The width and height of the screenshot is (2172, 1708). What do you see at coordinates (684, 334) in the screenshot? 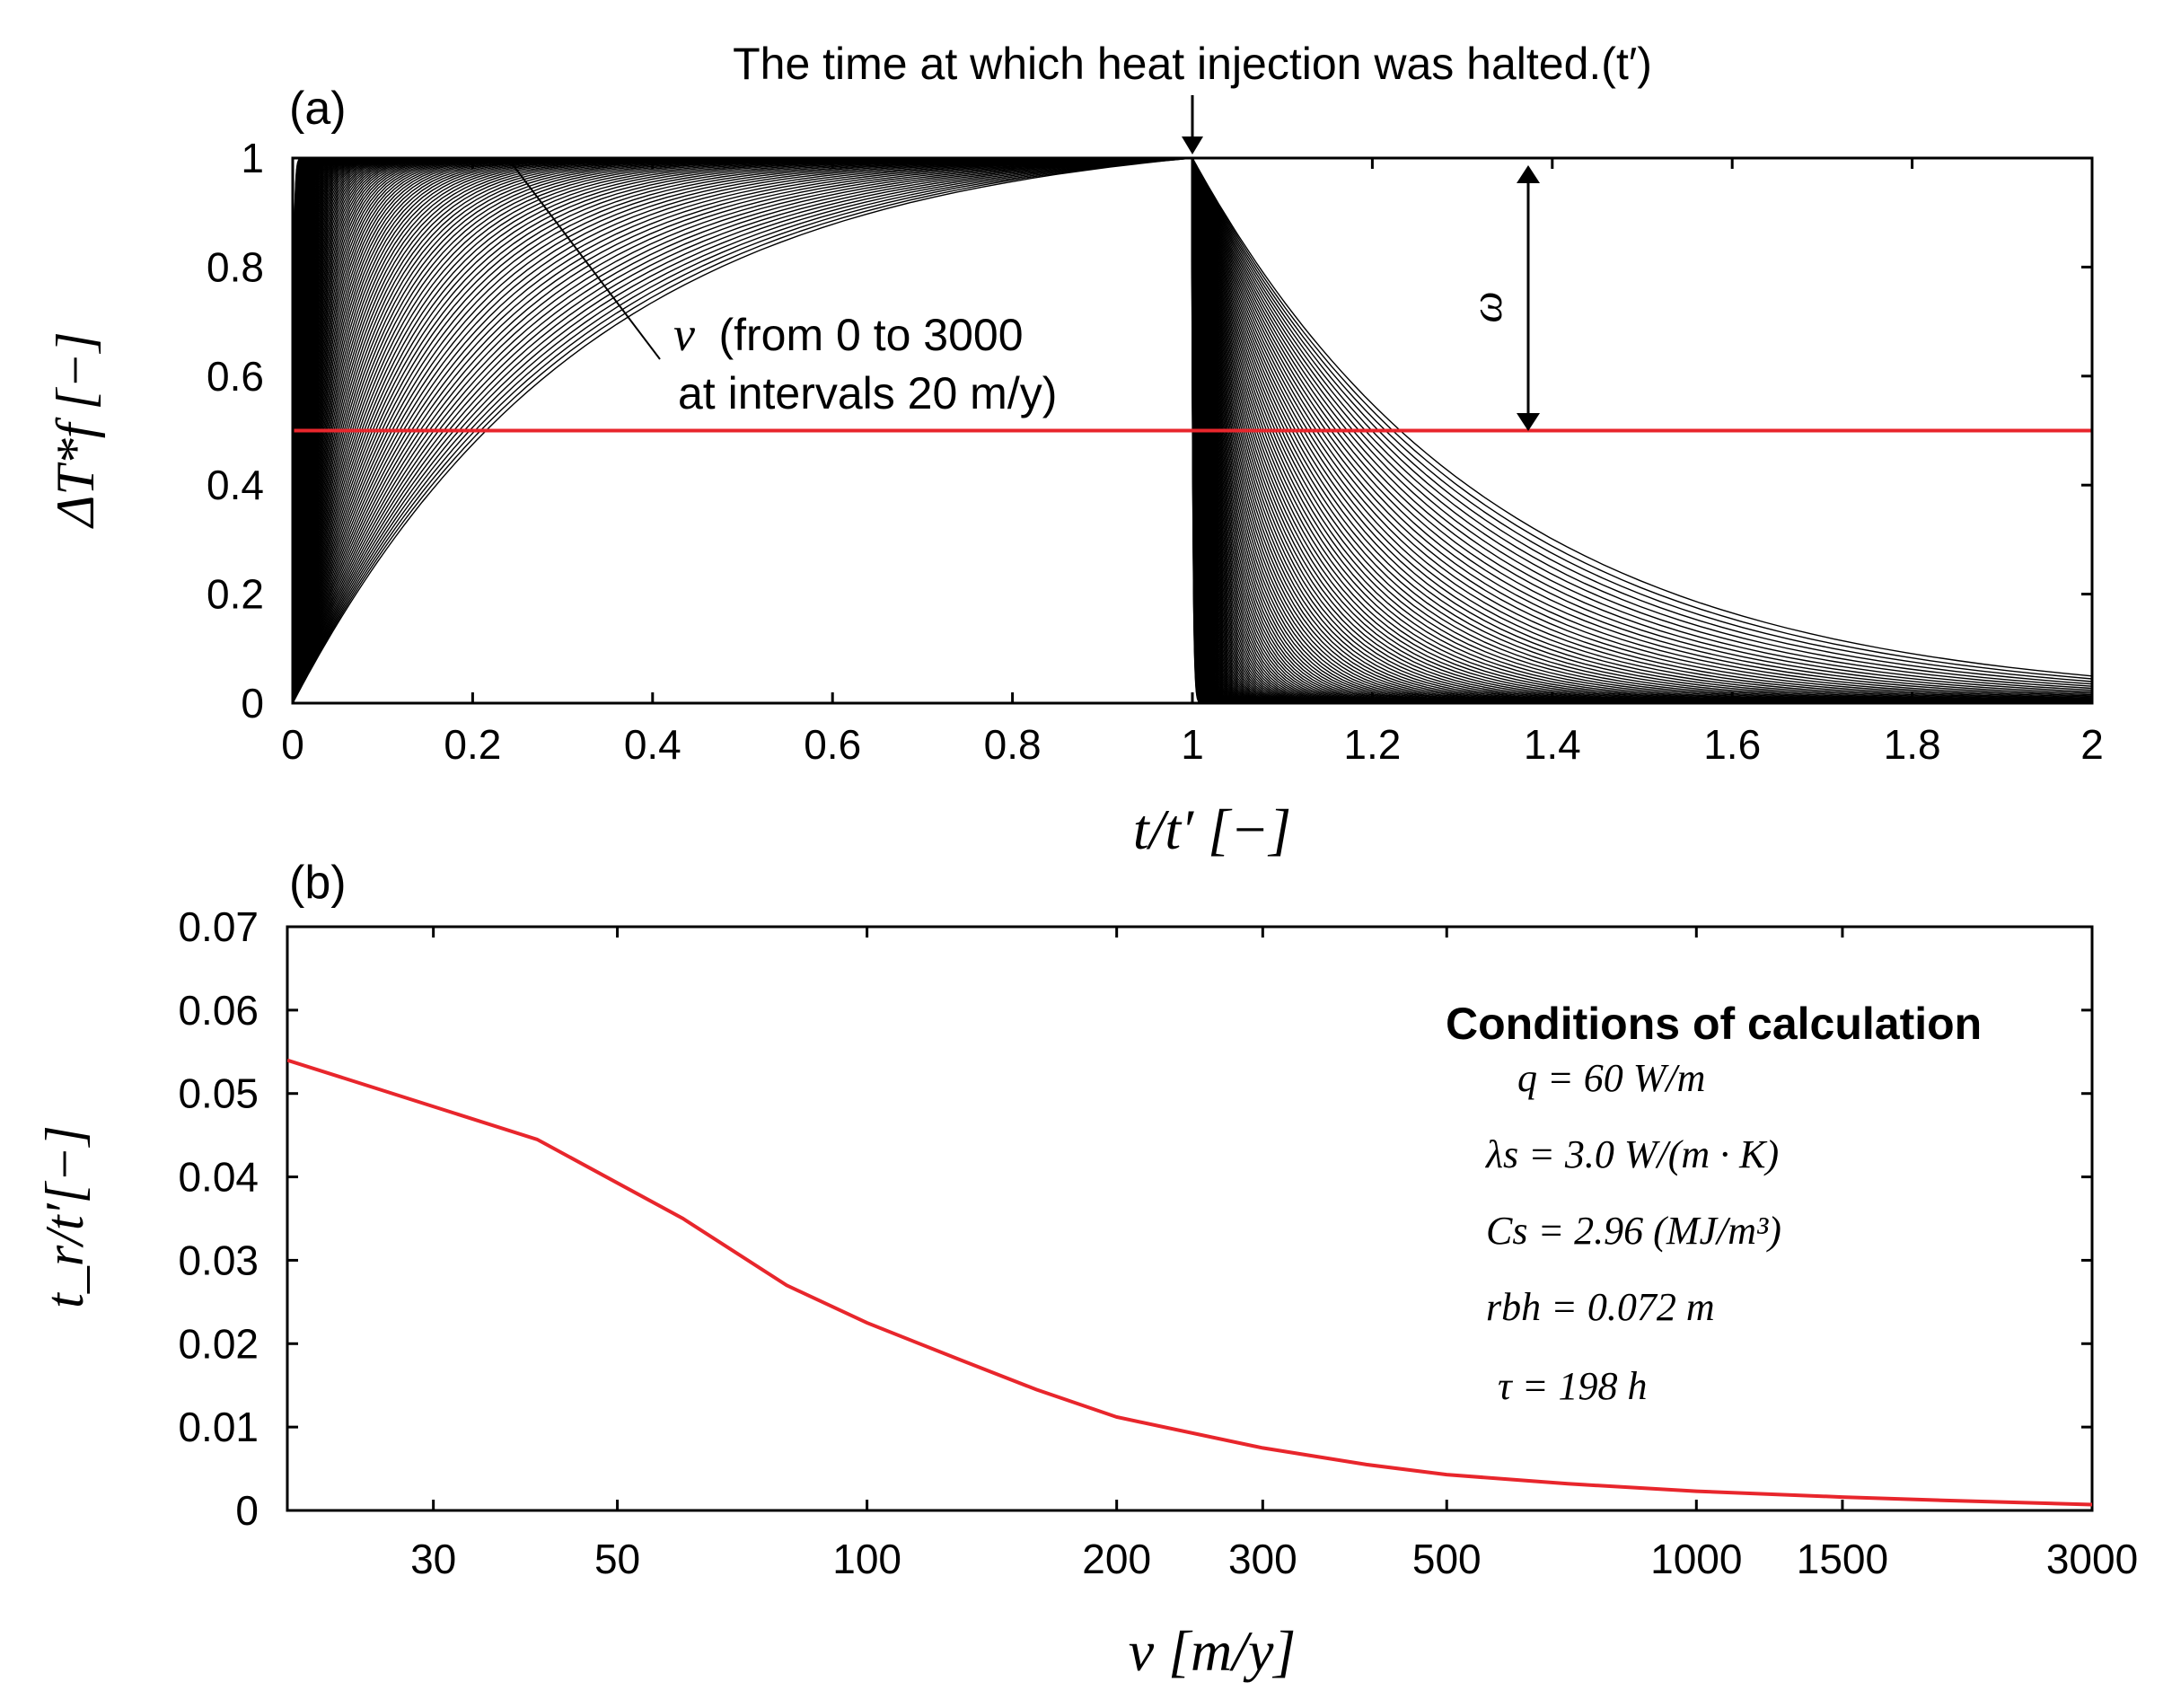
I see `v-symbol: v` at bounding box center [684, 334].